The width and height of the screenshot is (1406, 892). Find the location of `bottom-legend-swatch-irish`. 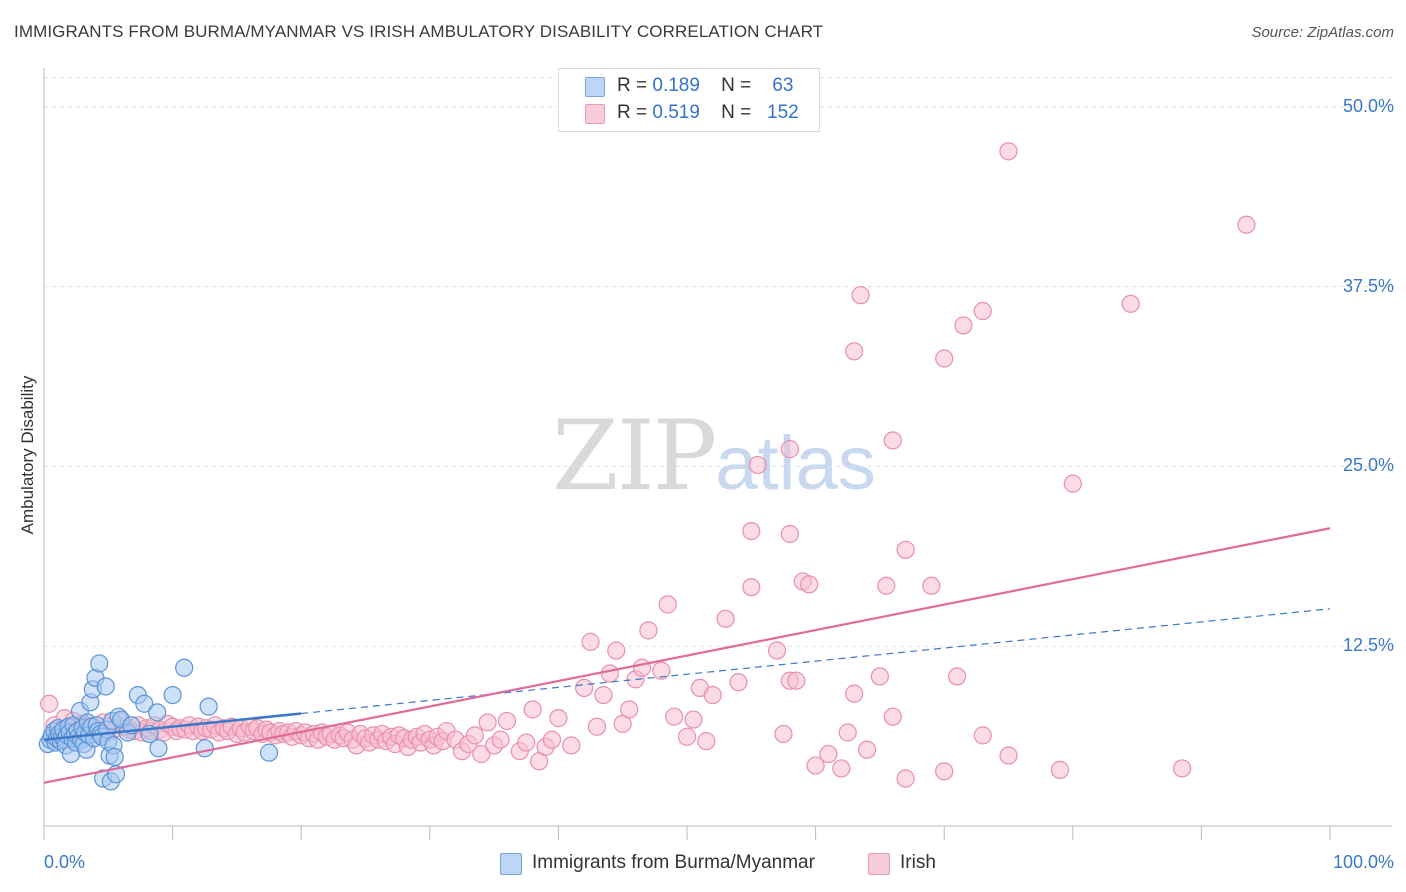

bottom-legend-swatch-irish is located at coordinates (879, 864).